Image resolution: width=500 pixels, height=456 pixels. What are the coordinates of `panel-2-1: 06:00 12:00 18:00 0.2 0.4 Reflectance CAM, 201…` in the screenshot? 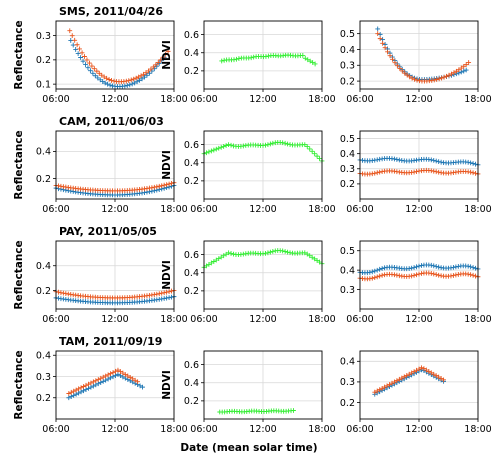 It's located at (100, 165).